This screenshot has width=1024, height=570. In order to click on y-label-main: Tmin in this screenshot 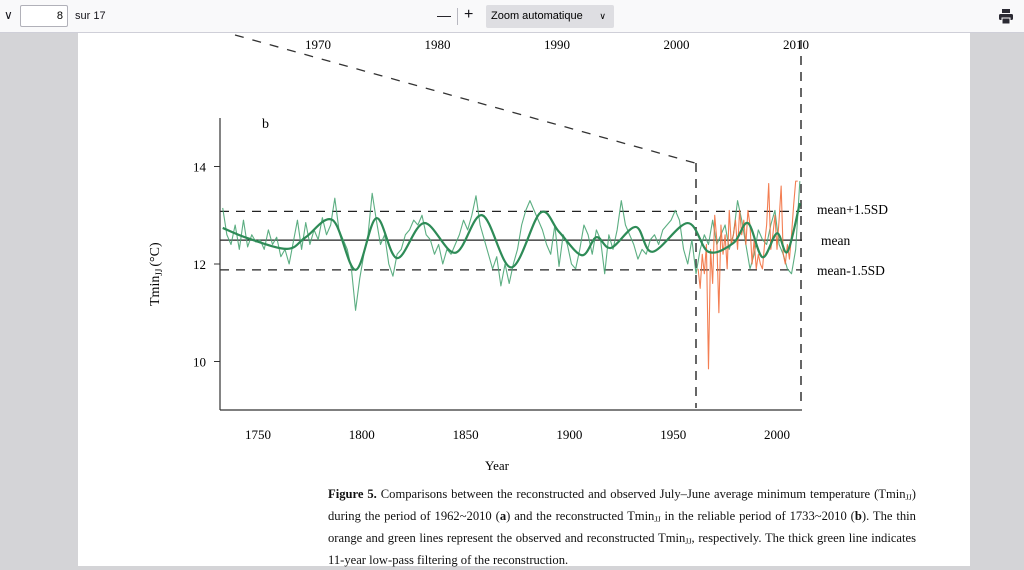, I will do `click(155, 291)`.